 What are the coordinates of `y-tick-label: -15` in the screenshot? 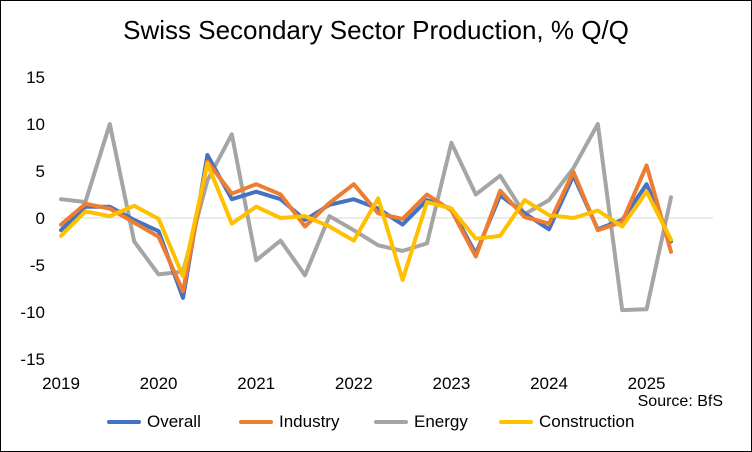 It's located at (32, 359).